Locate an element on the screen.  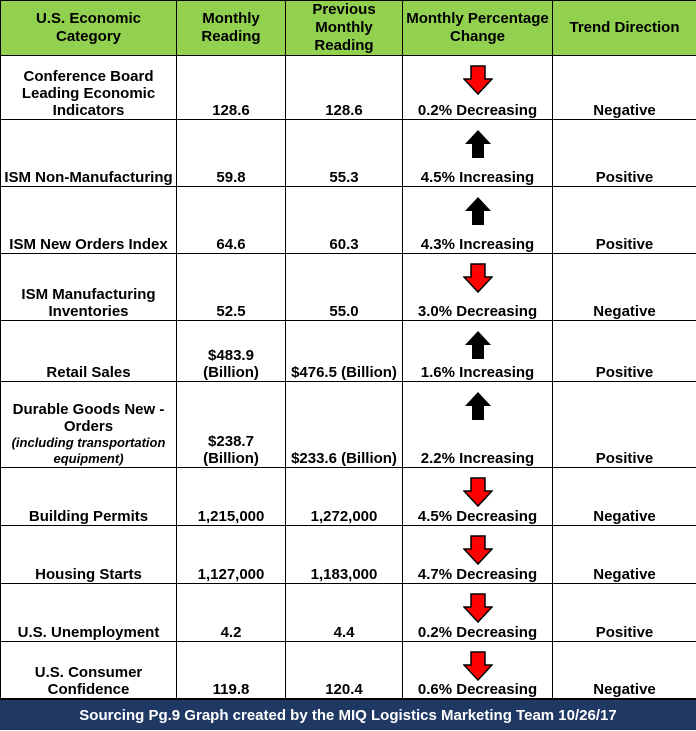
percentage-change-label: 3.0% Decreasing is located at coordinates (477, 311).